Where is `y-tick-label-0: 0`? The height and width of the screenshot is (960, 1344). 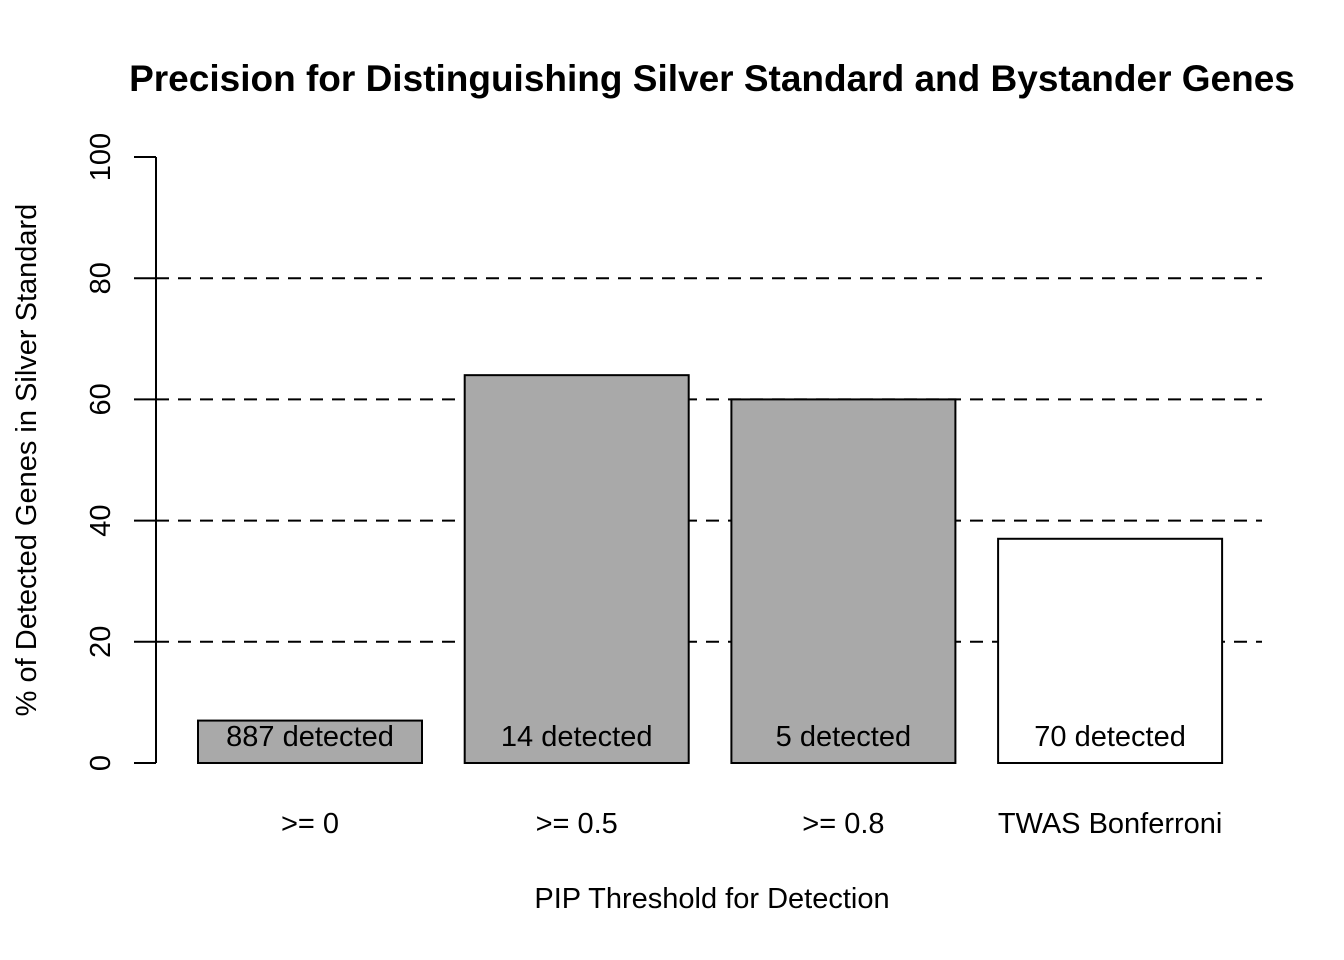 y-tick-label-0: 0 is located at coordinates (101, 763).